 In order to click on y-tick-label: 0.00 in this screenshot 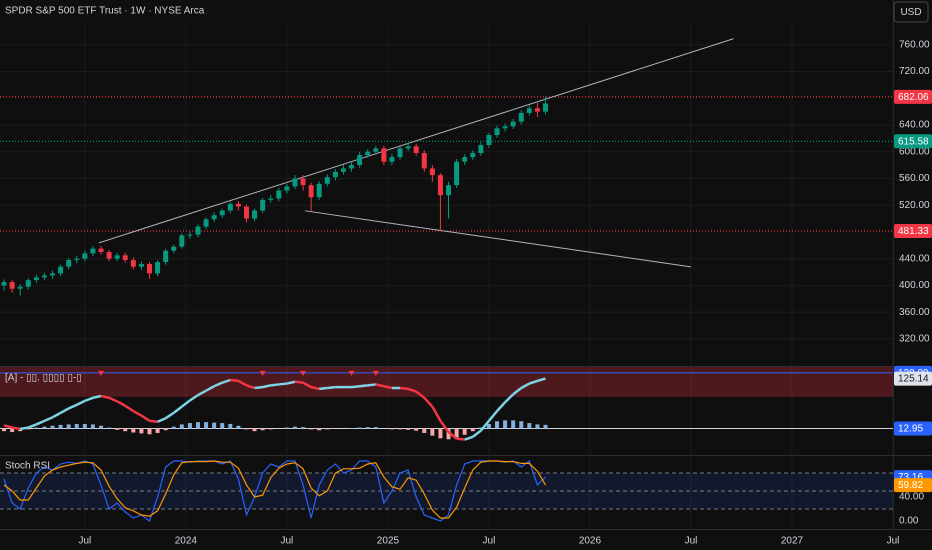, I will do `click(909, 521)`.